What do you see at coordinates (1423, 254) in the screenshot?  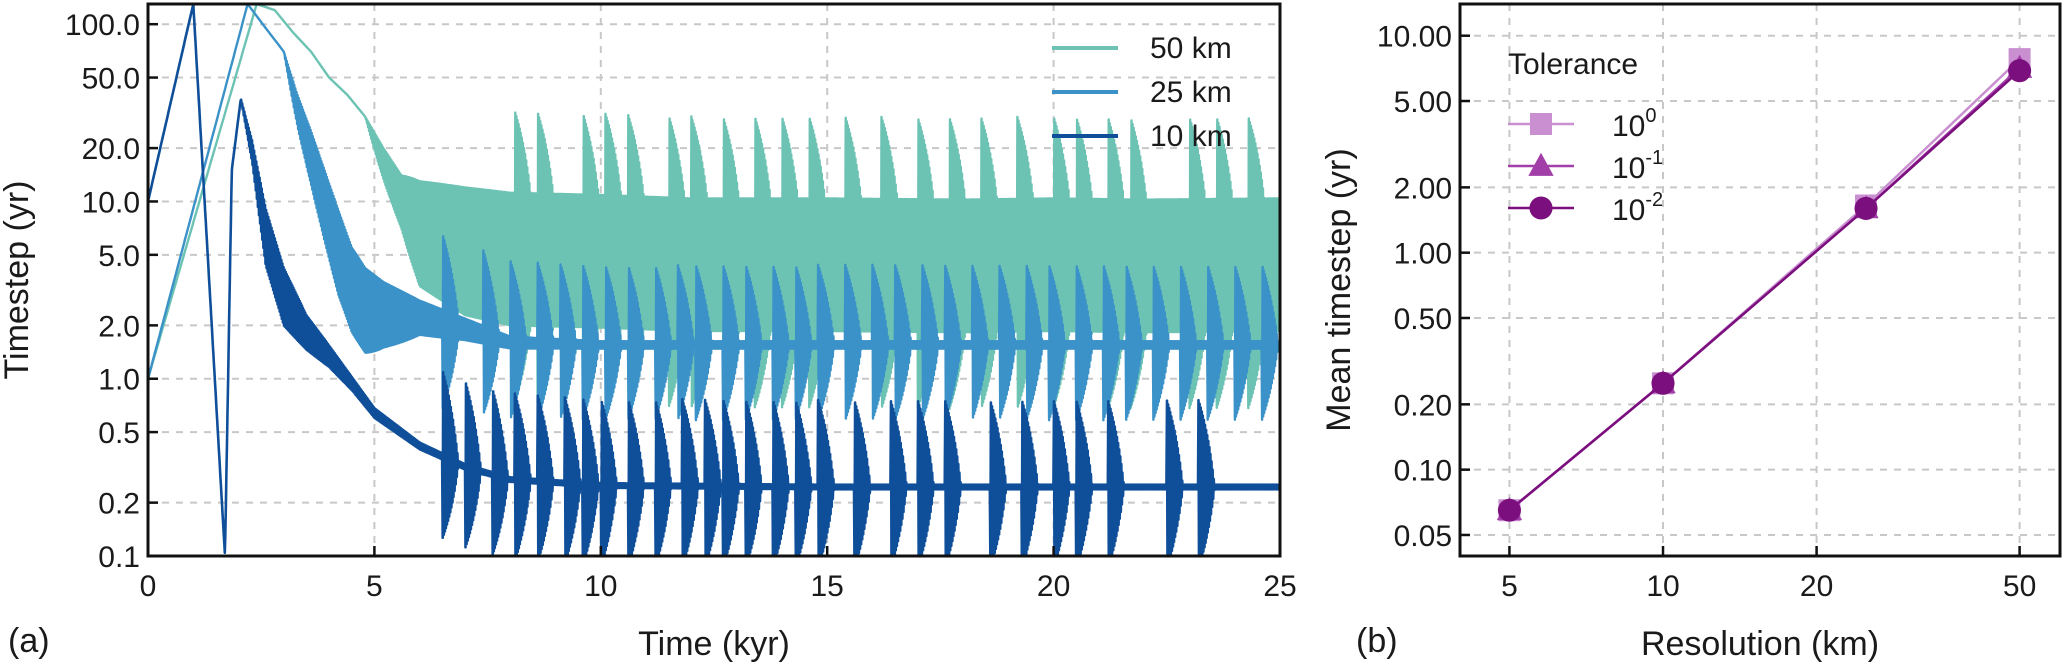 I see `y-tick-label: 1.00` at bounding box center [1423, 254].